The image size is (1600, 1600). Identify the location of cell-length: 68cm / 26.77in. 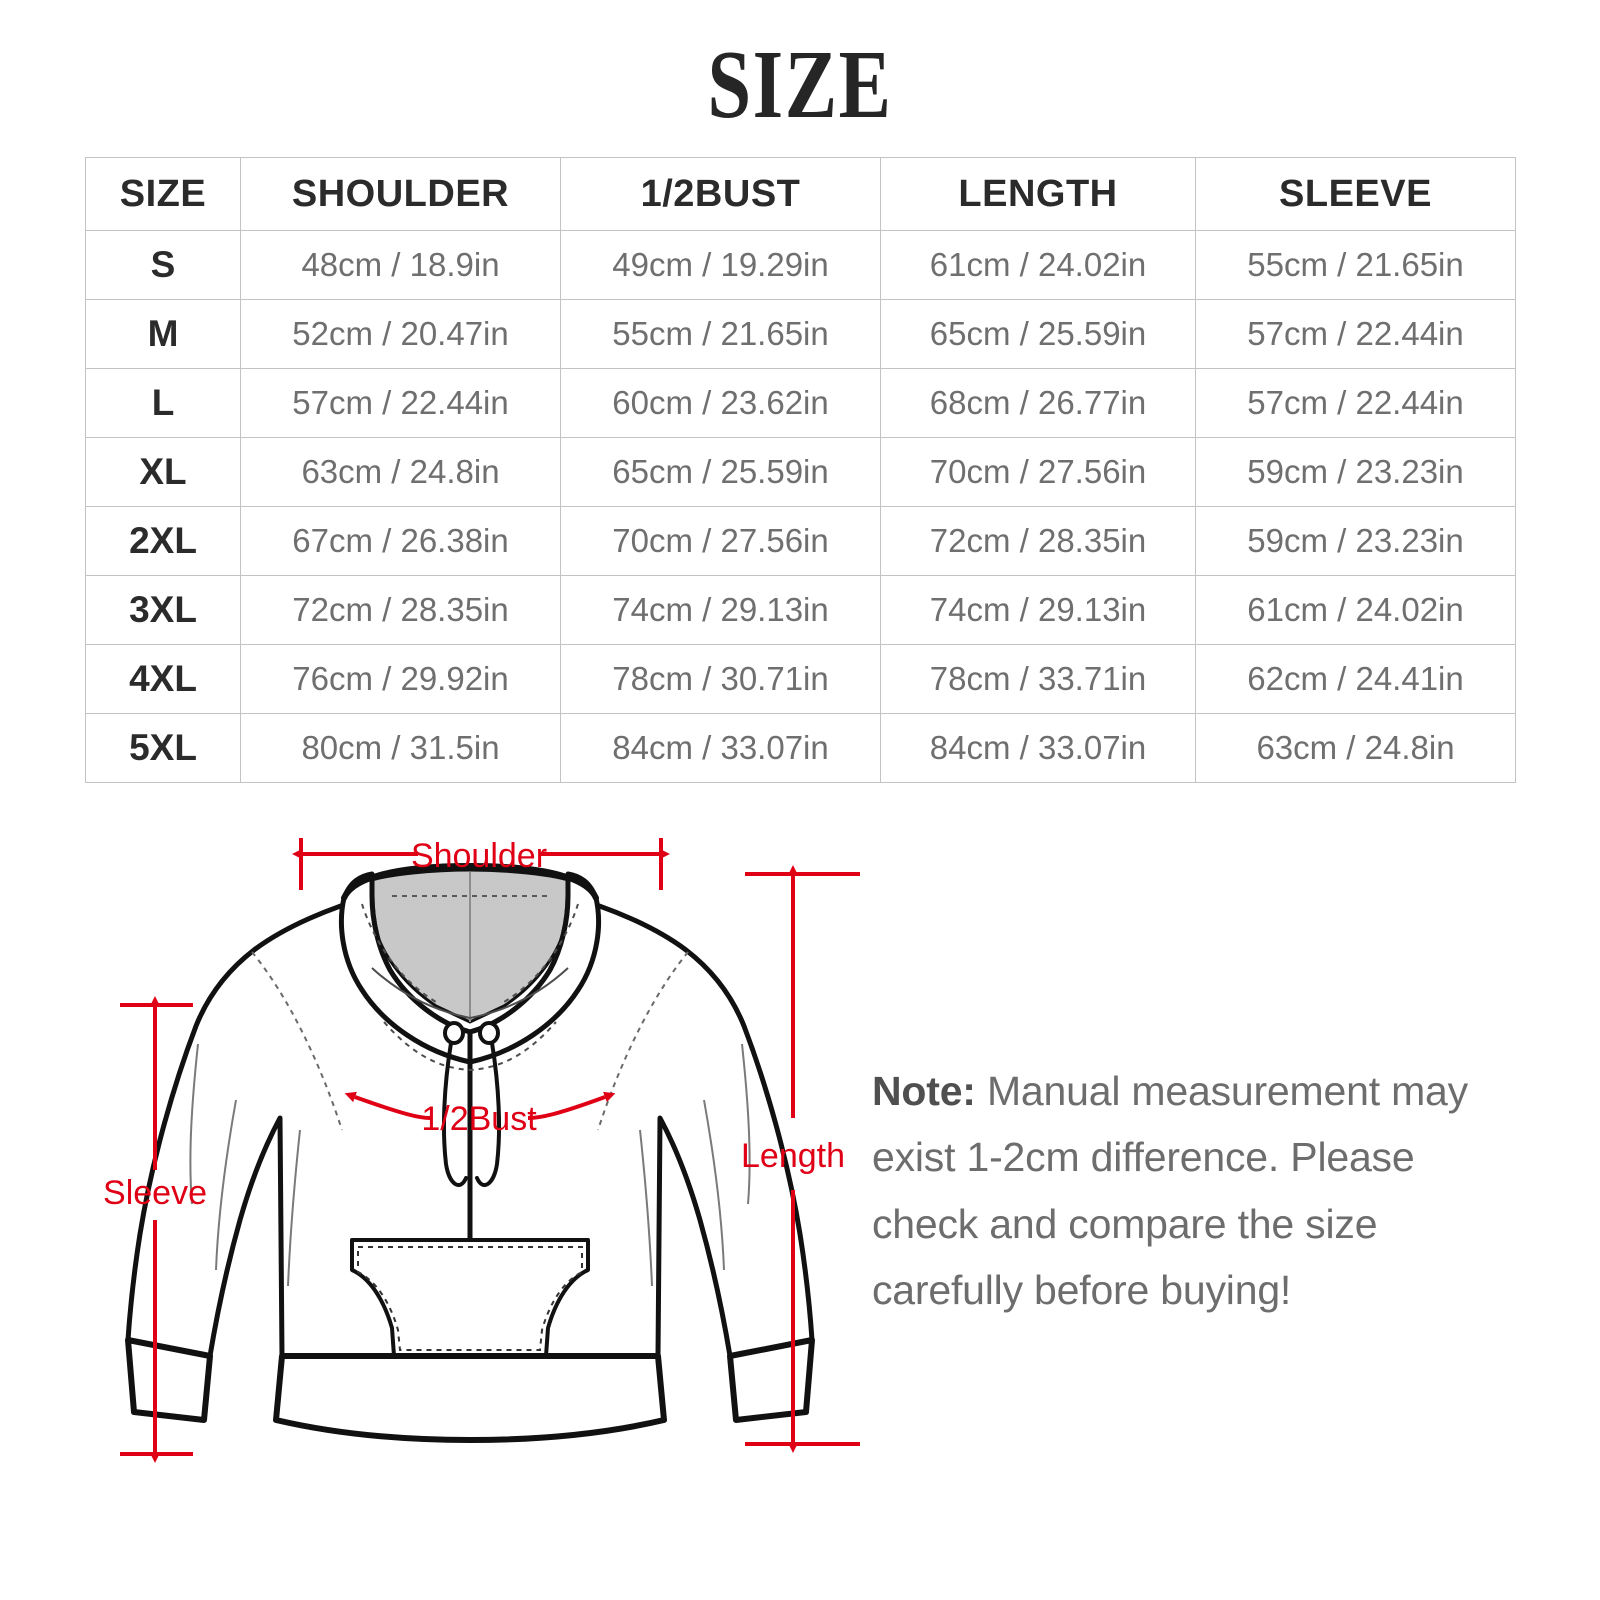
(1038, 403).